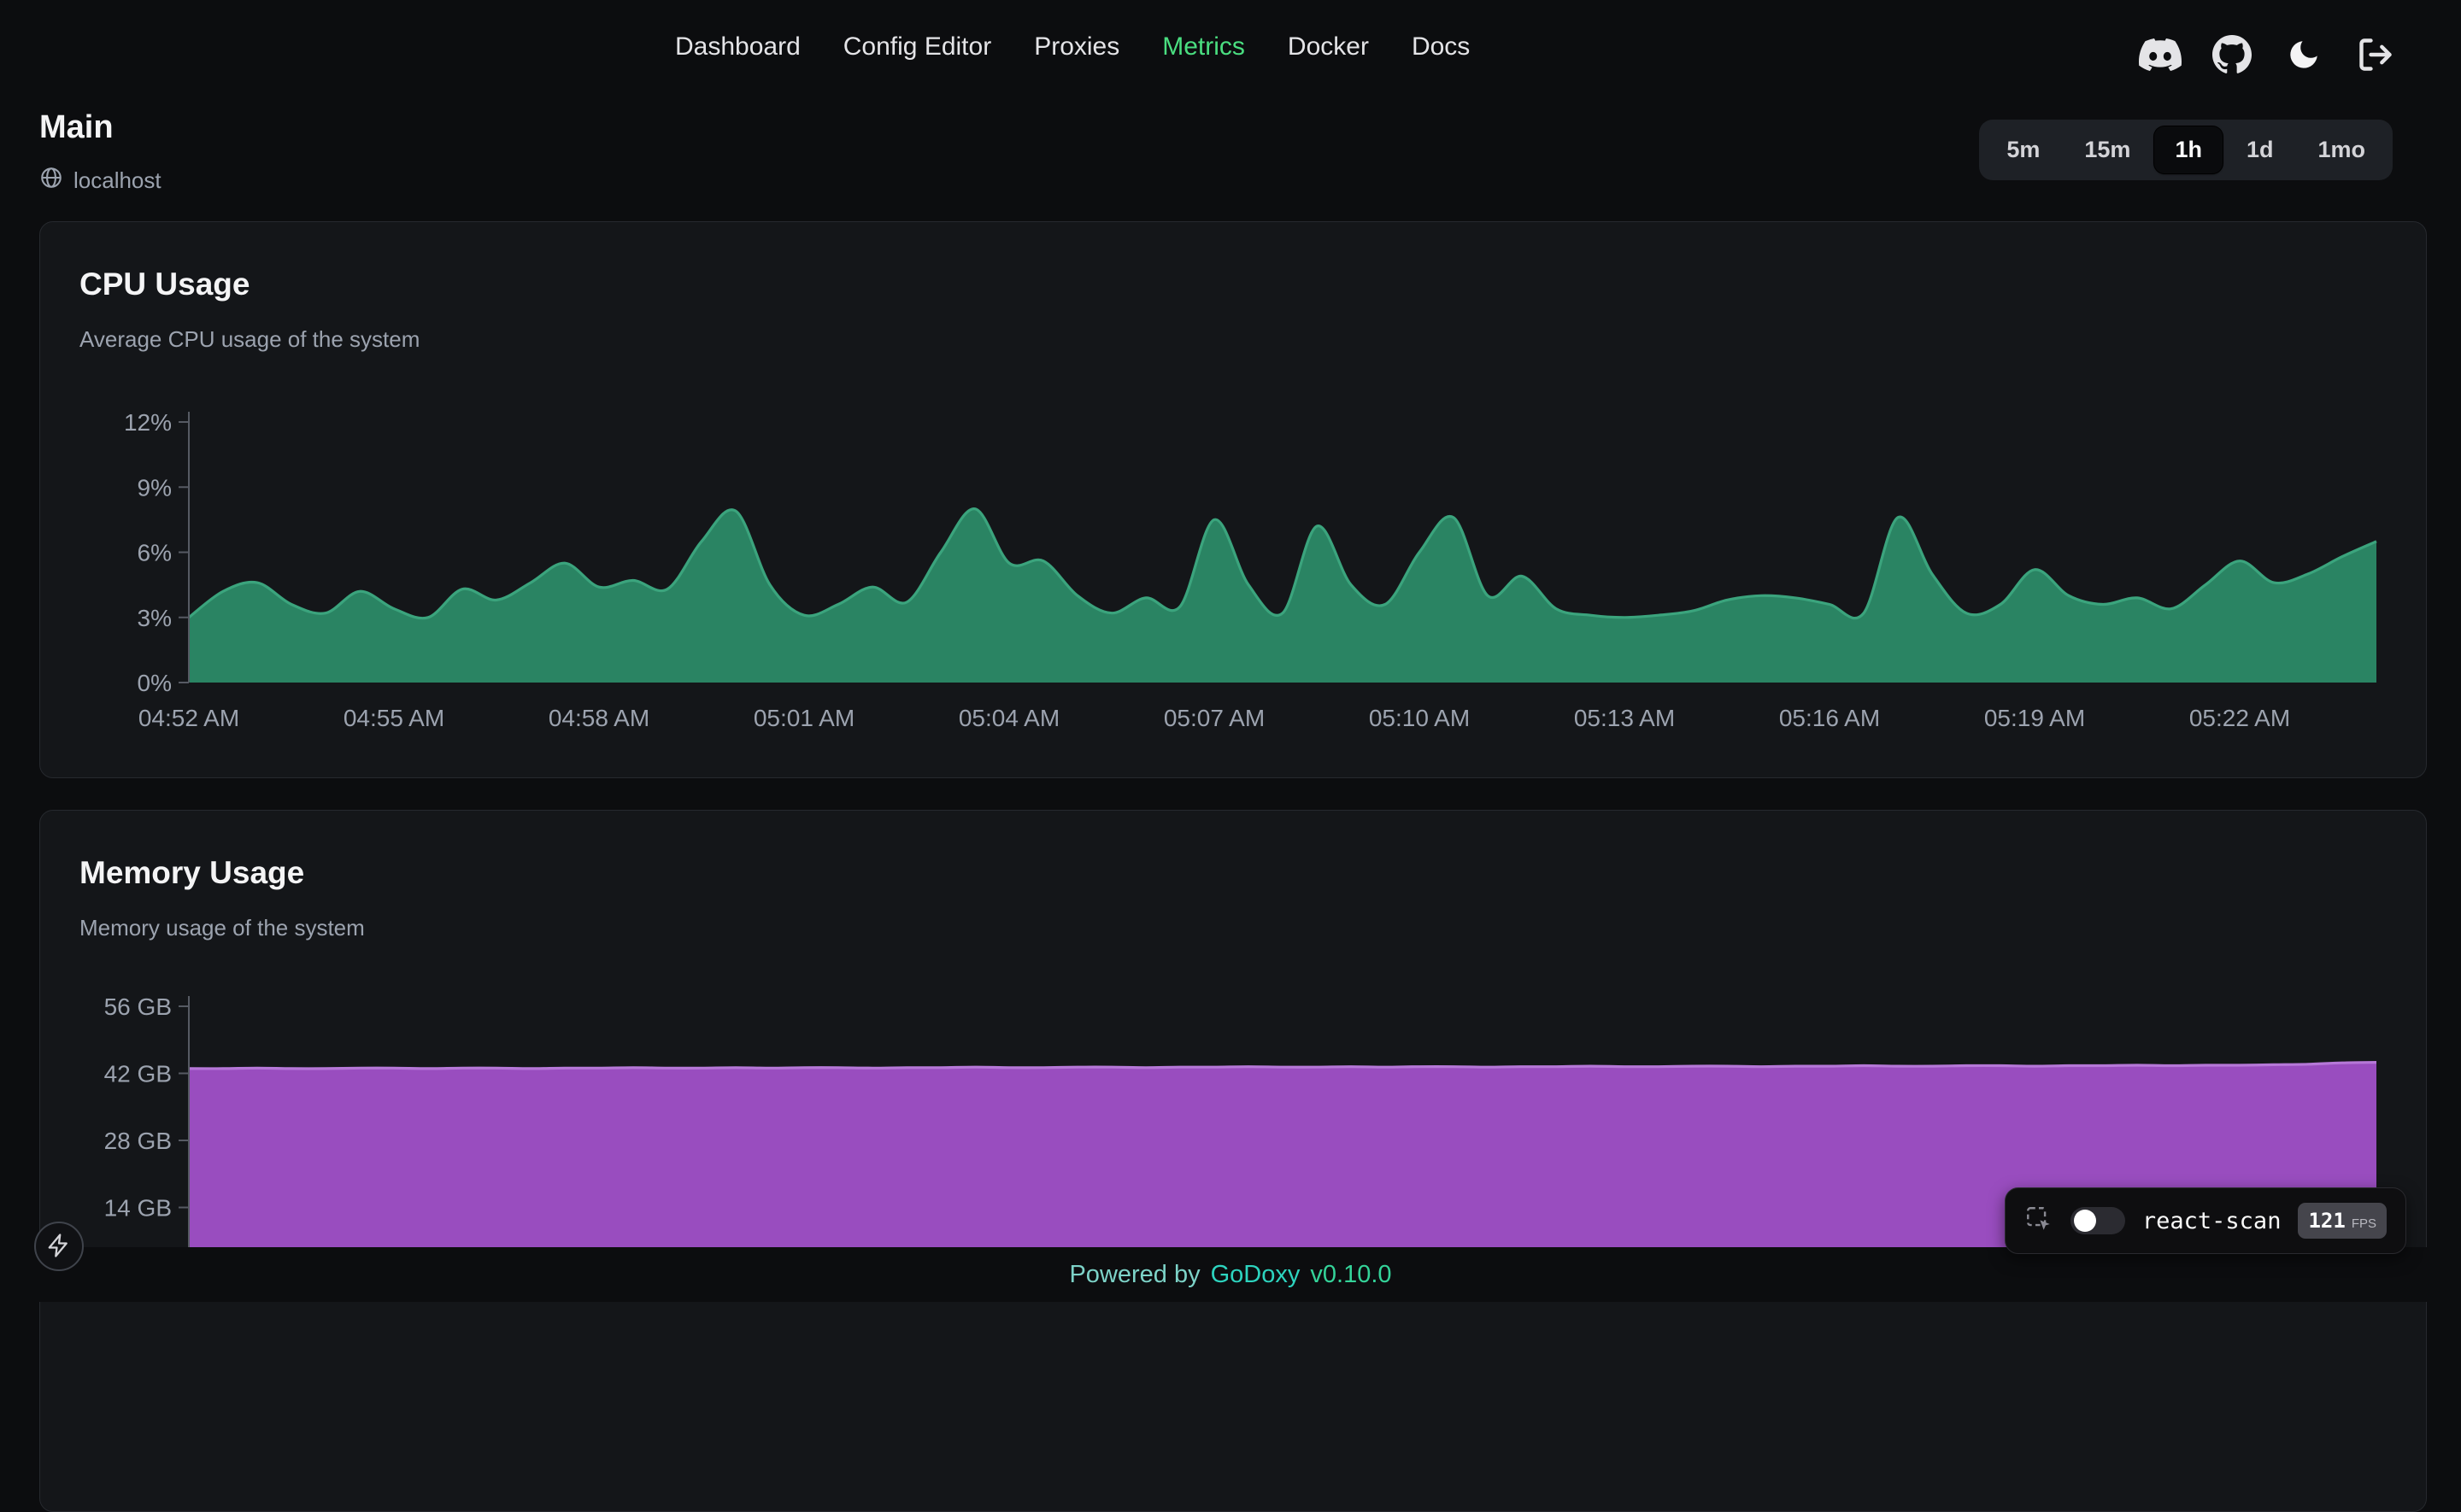 This screenshot has width=2461, height=1512. I want to click on nav-item-docs: Docs, so click(1441, 46).